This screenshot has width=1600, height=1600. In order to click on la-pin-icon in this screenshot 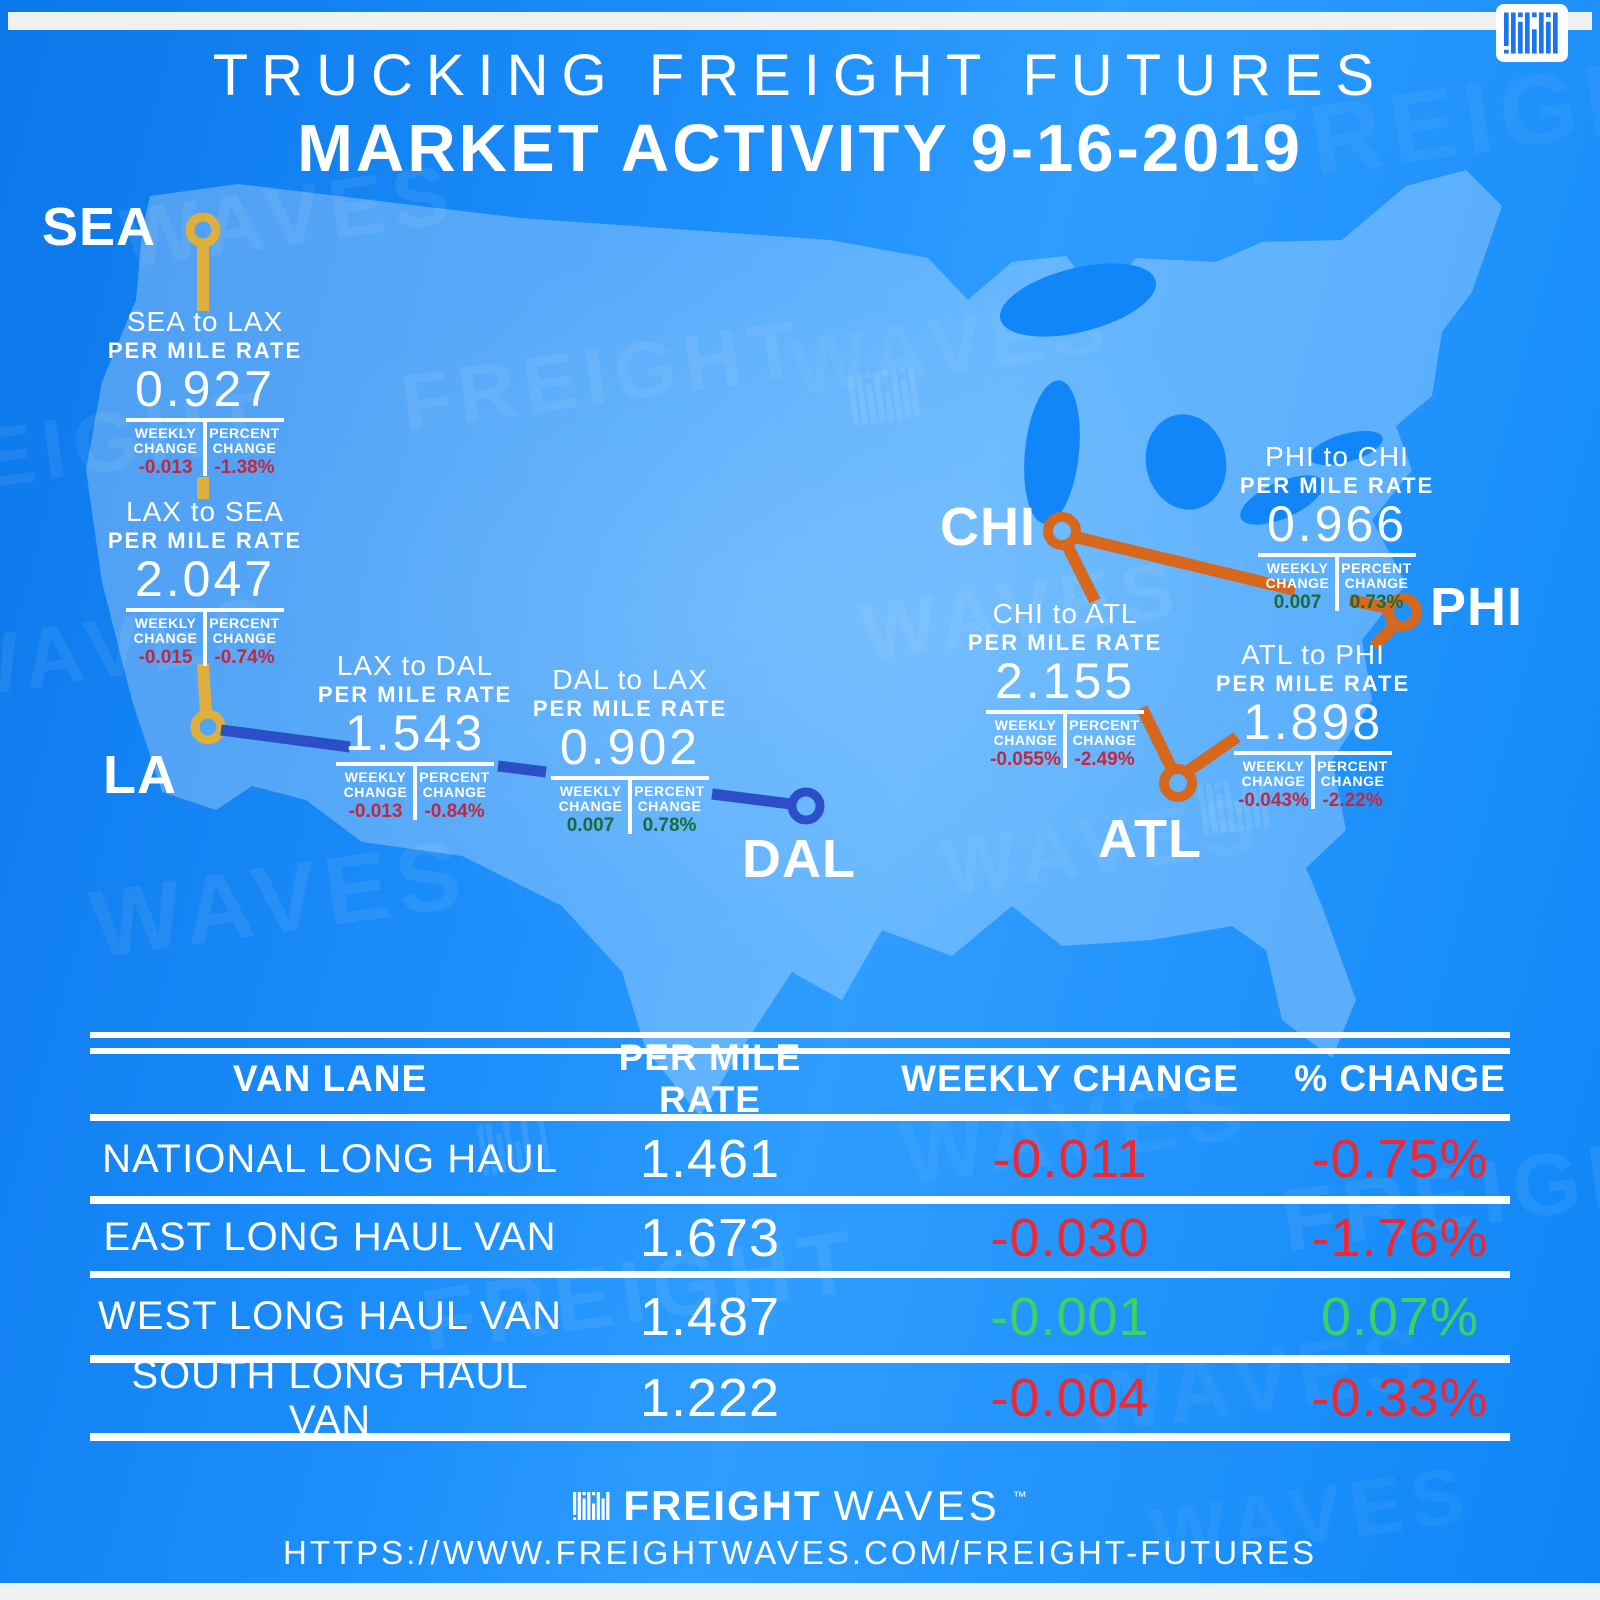, I will do `click(208, 727)`.